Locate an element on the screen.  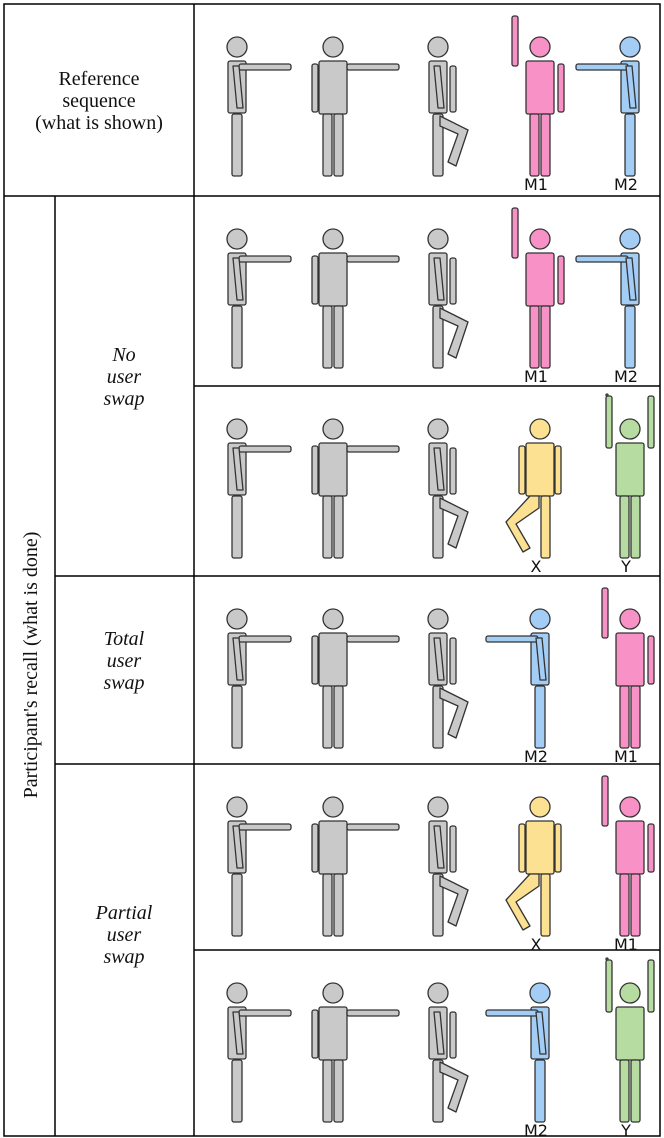
figure-label: X is located at coordinates (536, 944).